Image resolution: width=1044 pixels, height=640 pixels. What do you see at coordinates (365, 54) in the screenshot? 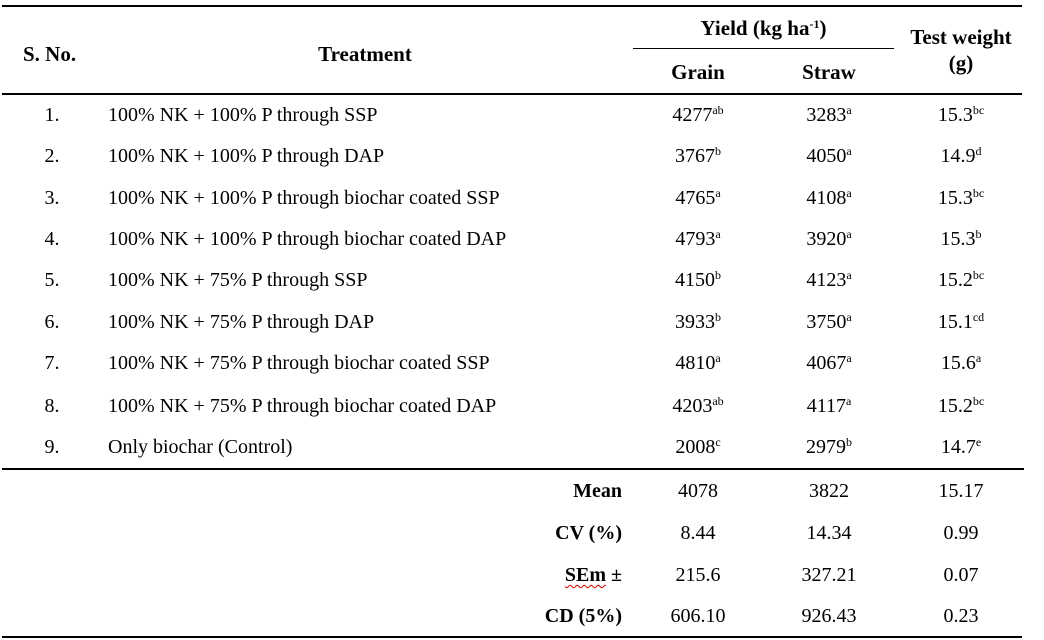
I see `header-treatment: Treatment` at bounding box center [365, 54].